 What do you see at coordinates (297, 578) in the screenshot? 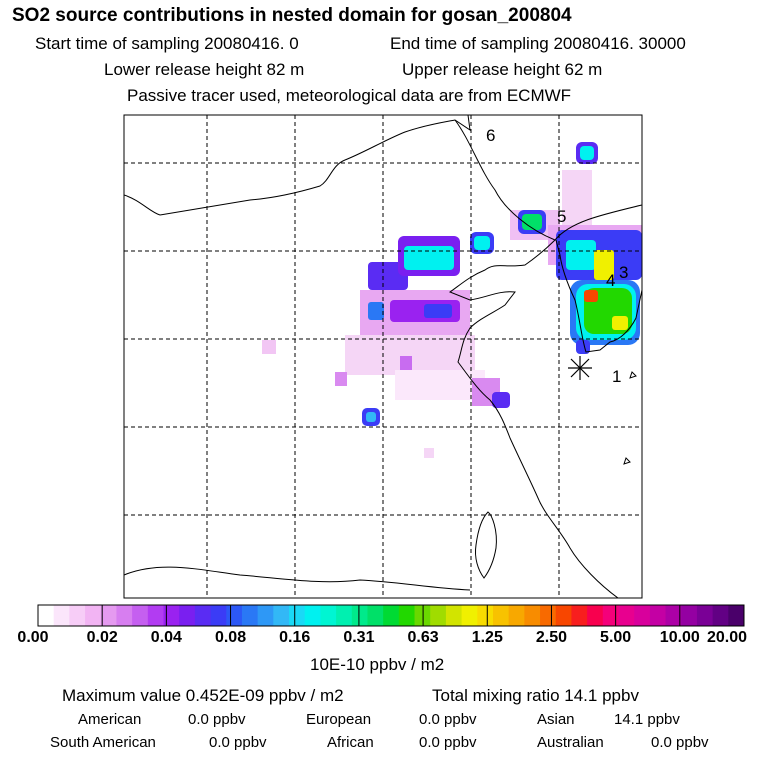
I see `south-china-coast` at bounding box center [297, 578].